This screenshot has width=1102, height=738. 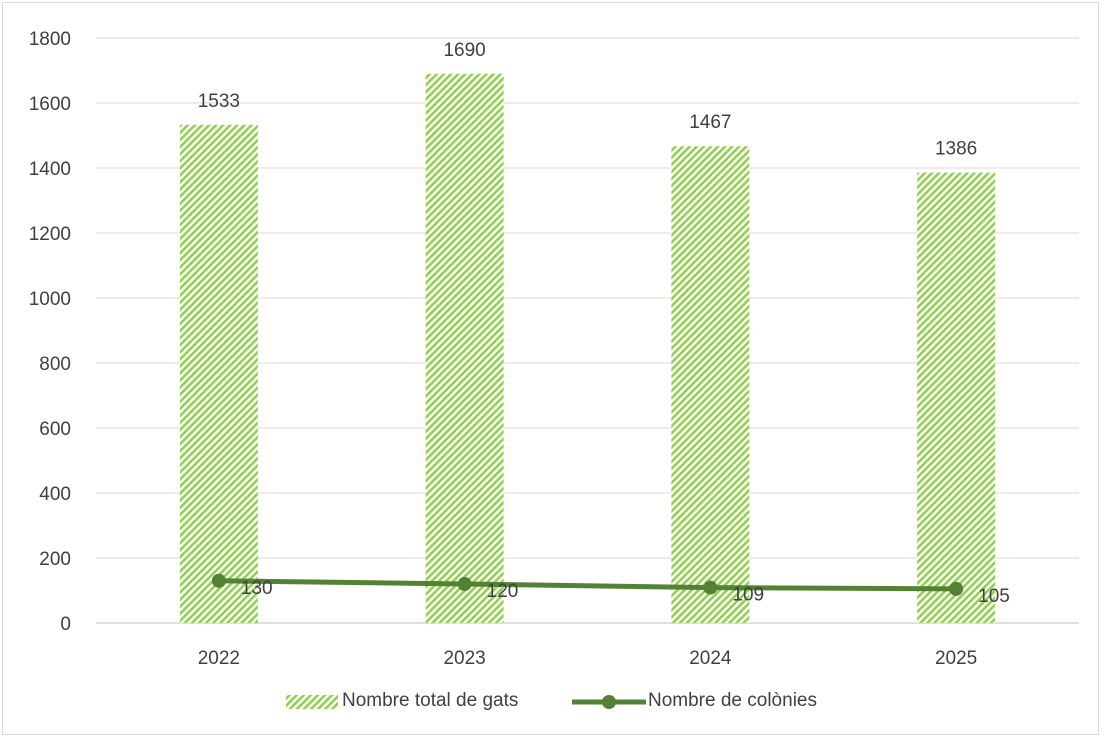 What do you see at coordinates (710, 122) in the screenshot?
I see `bar-data-label-2024: 1467` at bounding box center [710, 122].